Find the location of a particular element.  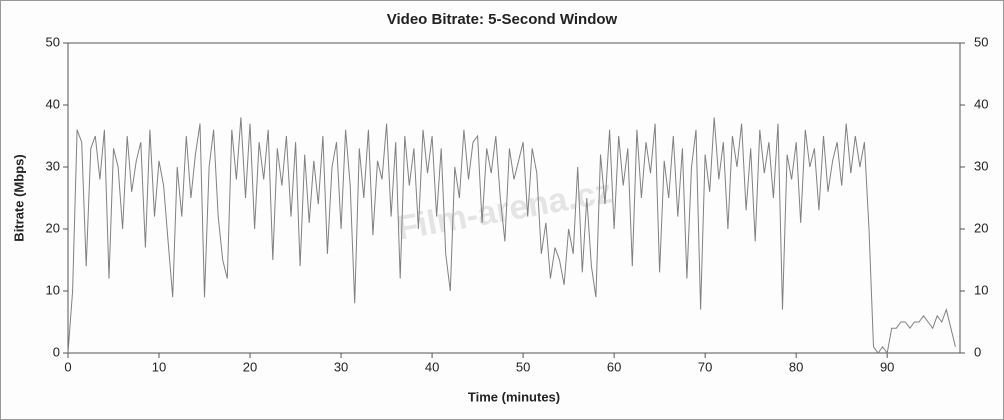

y-tick-label: 10 is located at coordinates (53, 289).